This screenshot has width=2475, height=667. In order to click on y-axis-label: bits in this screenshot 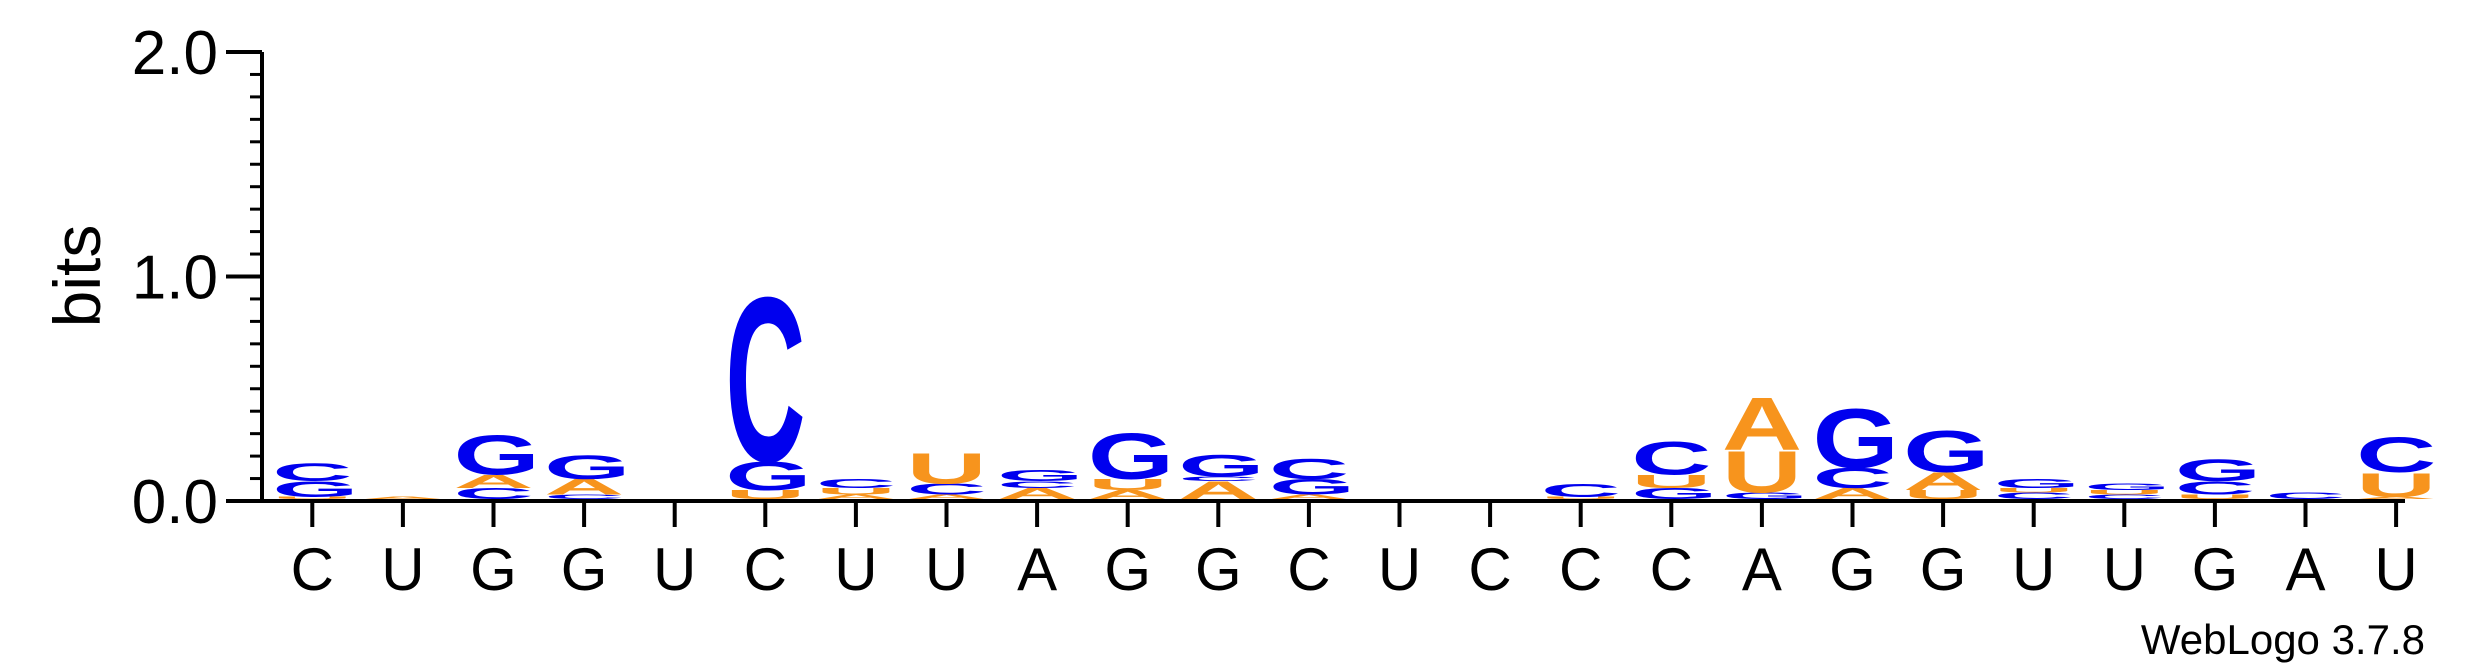, I will do `click(77, 276)`.